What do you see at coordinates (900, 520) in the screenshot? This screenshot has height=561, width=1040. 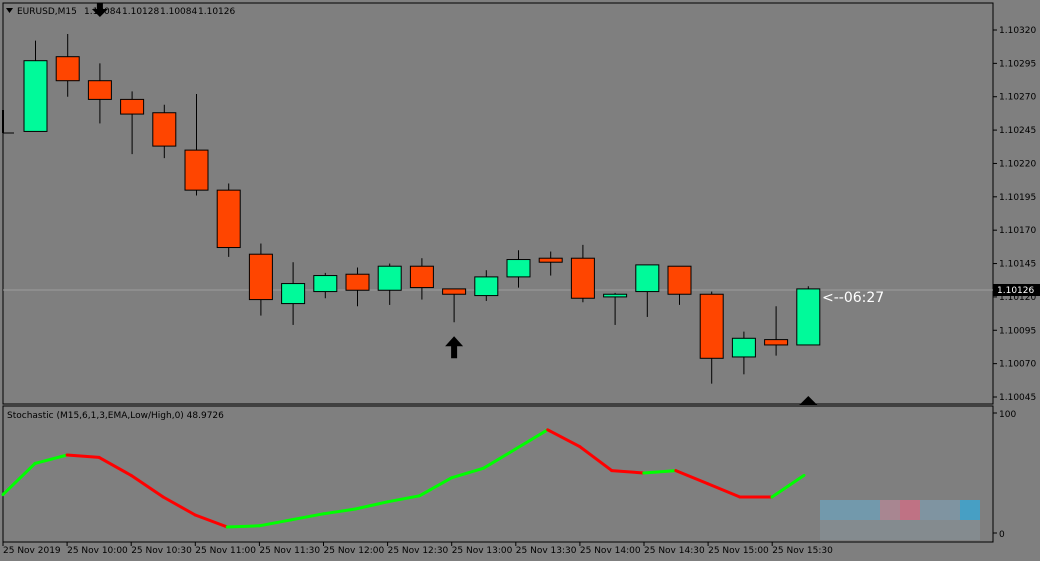 I see `watermark-patch` at bounding box center [900, 520].